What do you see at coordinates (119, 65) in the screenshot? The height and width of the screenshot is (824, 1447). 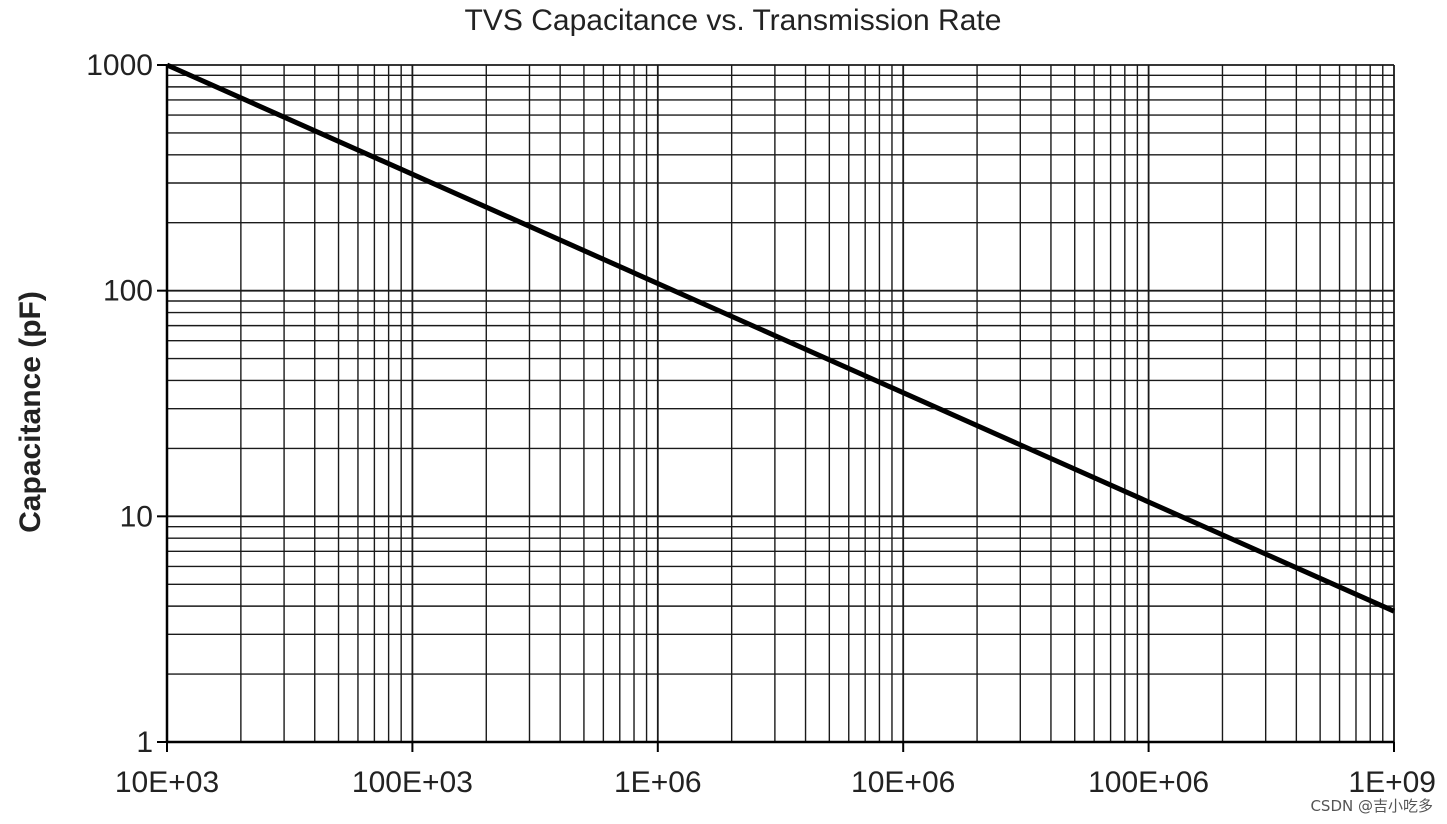 I see `y-tick-label: 1000` at bounding box center [119, 65].